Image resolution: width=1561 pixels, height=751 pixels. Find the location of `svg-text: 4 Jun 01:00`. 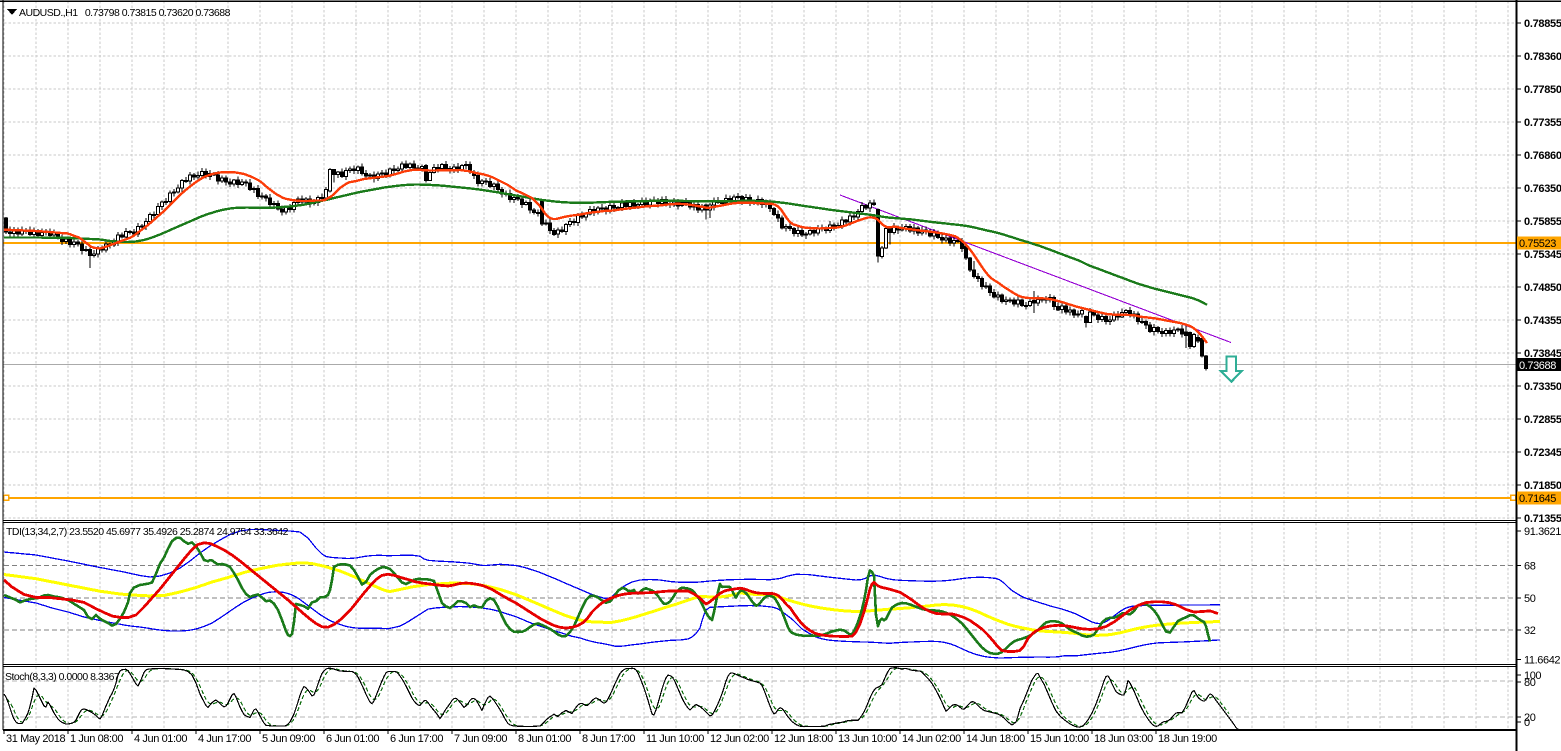

svg-text: 4 Jun 01:00 is located at coordinates (160, 739).